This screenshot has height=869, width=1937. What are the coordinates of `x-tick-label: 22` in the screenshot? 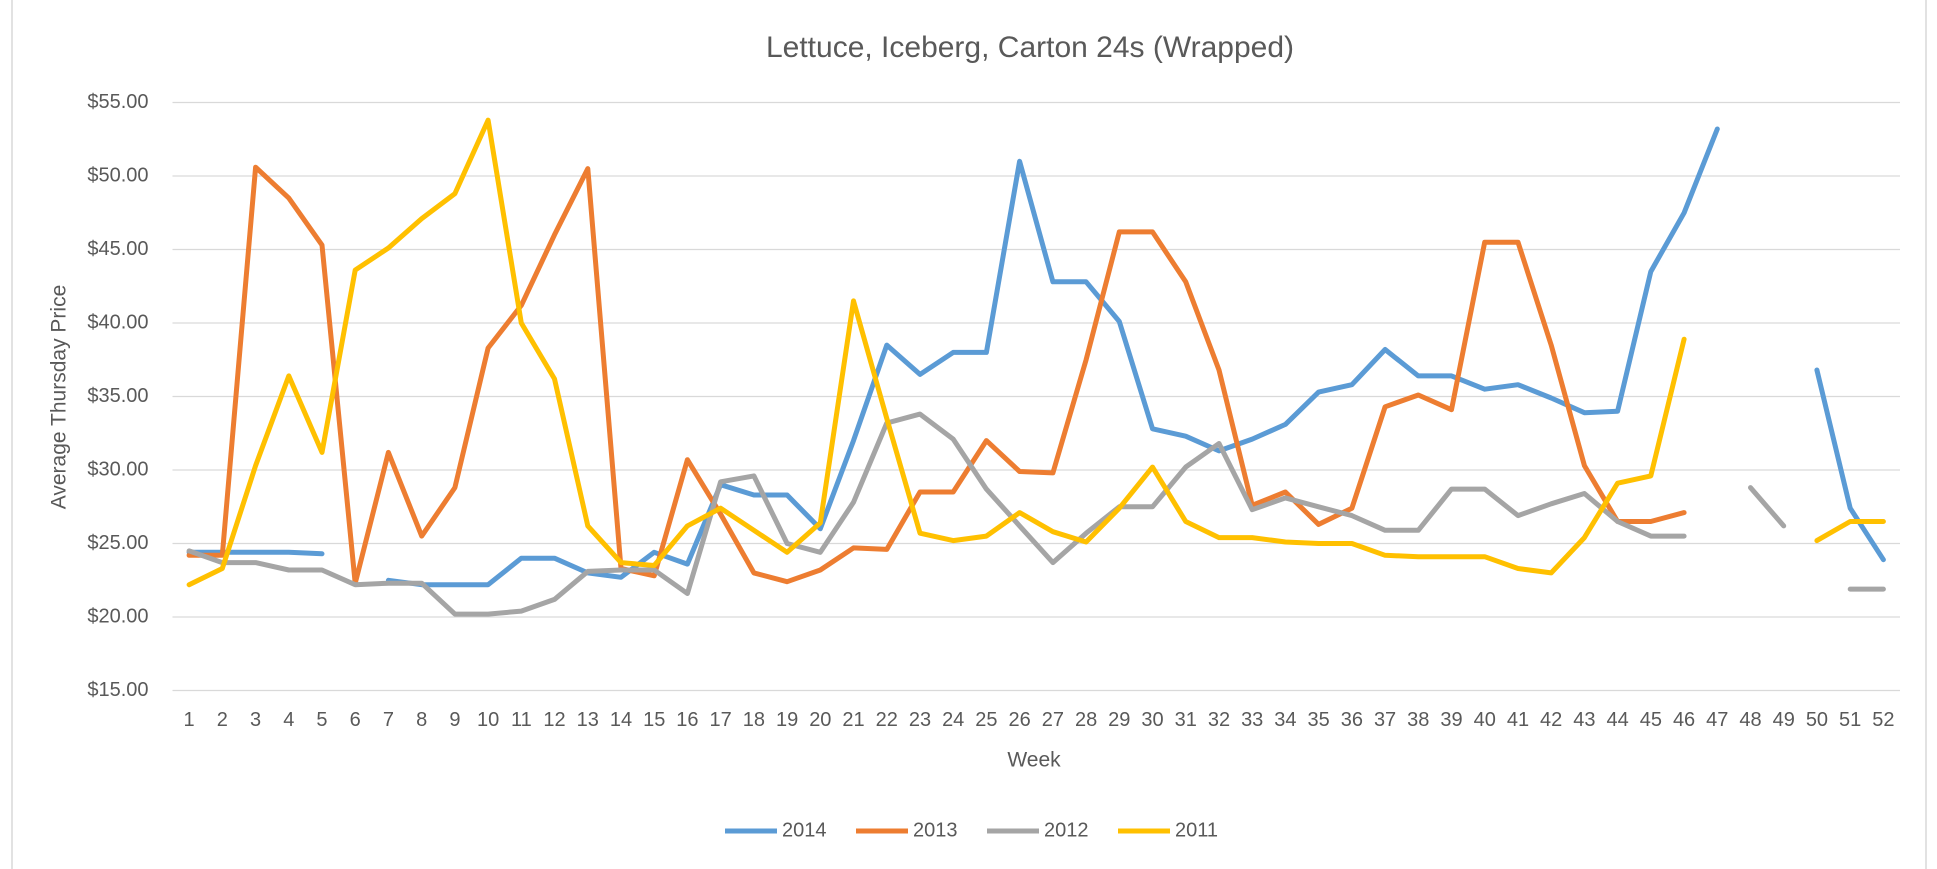 It's located at (887, 720).